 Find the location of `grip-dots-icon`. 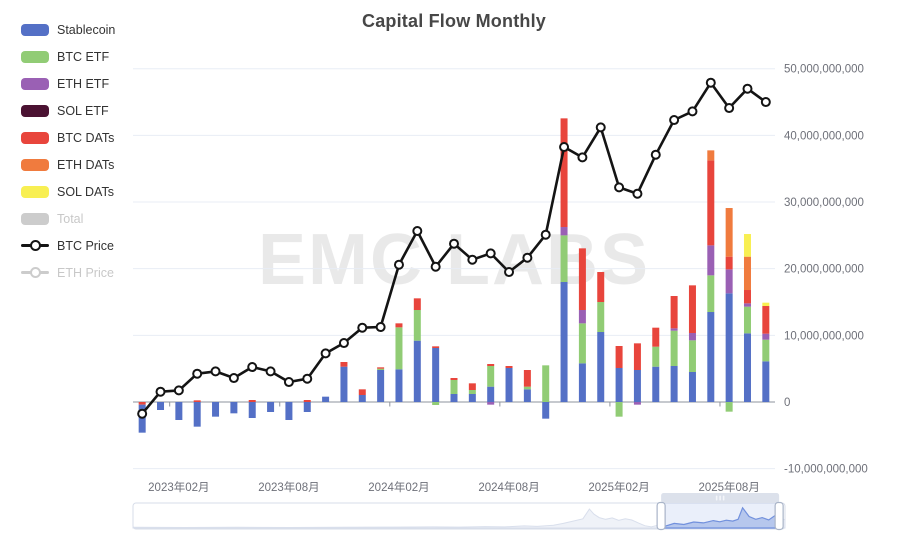

grip-dots-icon is located at coordinates (716, 498).